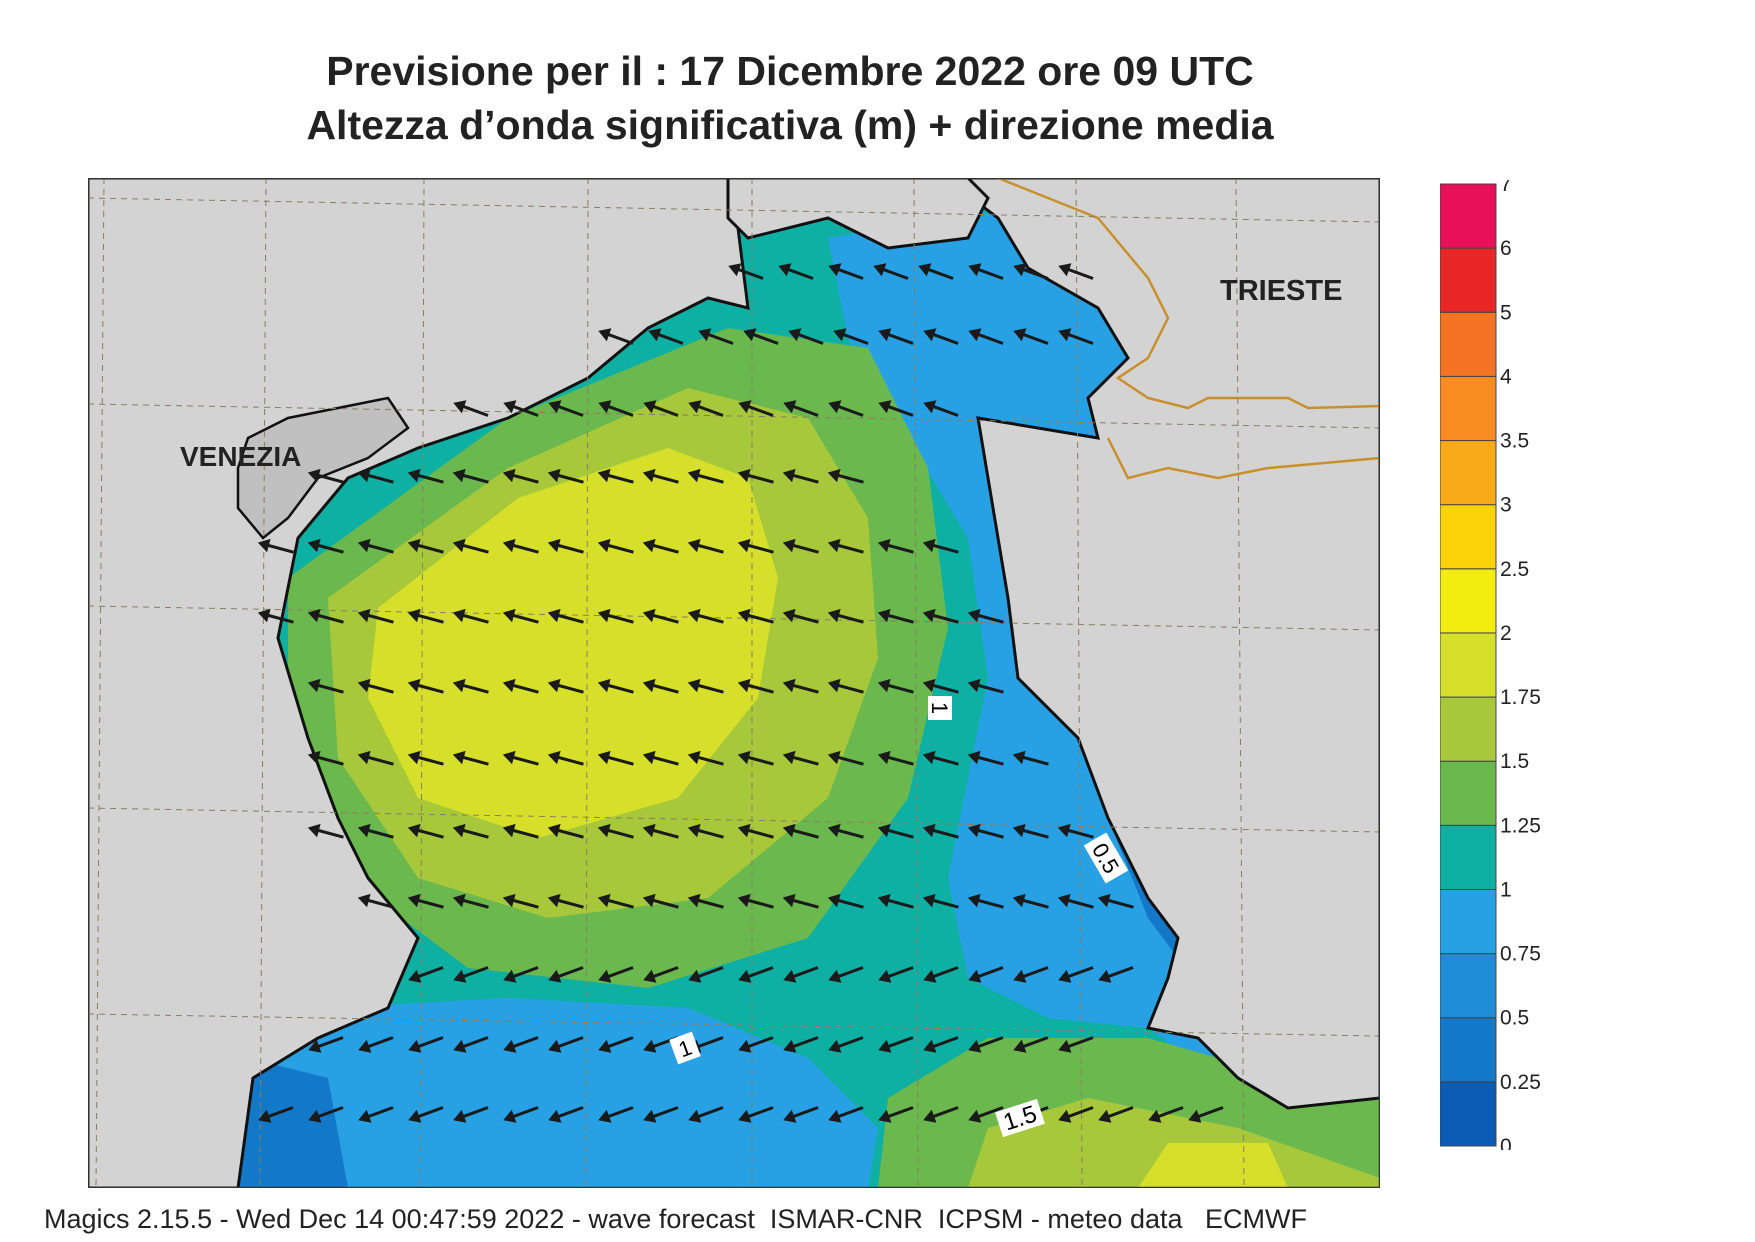  What do you see at coordinates (1506, 889) in the screenshot?
I see `colorbar-tick-label: 1` at bounding box center [1506, 889].